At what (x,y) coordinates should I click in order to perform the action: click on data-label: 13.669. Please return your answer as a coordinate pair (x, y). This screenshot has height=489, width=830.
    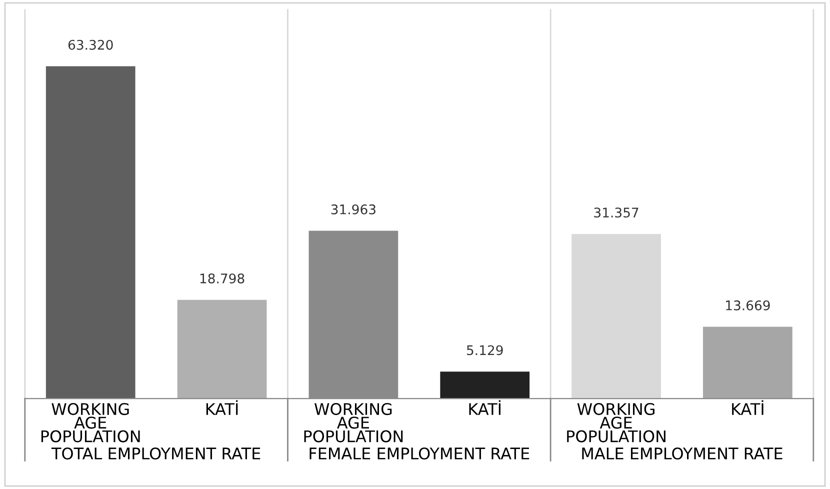
    Looking at the image, I should click on (748, 305).